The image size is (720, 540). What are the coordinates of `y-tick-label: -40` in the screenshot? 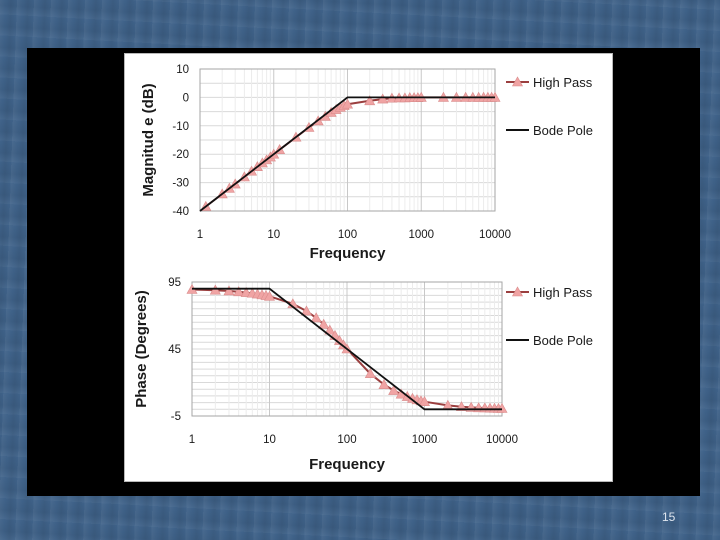 It's located at (180, 212).